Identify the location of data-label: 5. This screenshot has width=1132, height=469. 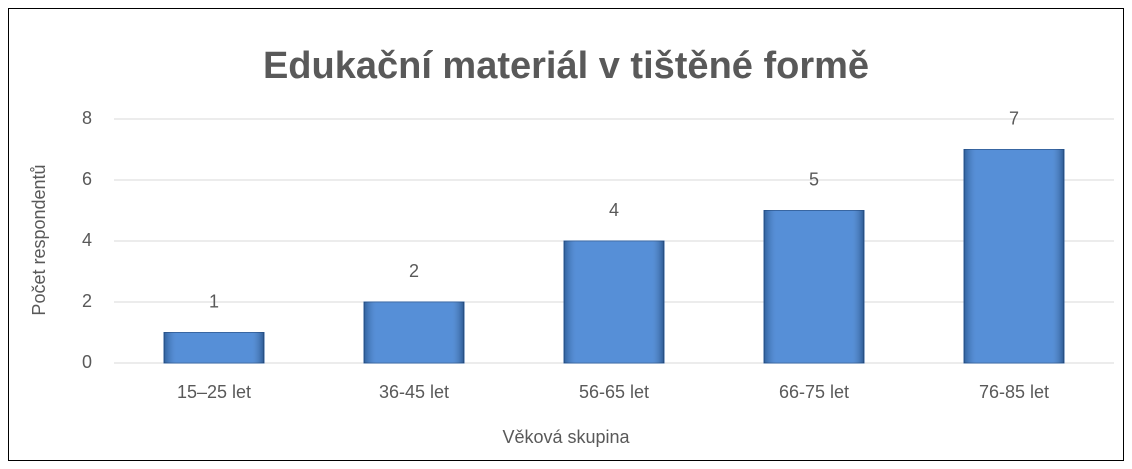
(814, 179).